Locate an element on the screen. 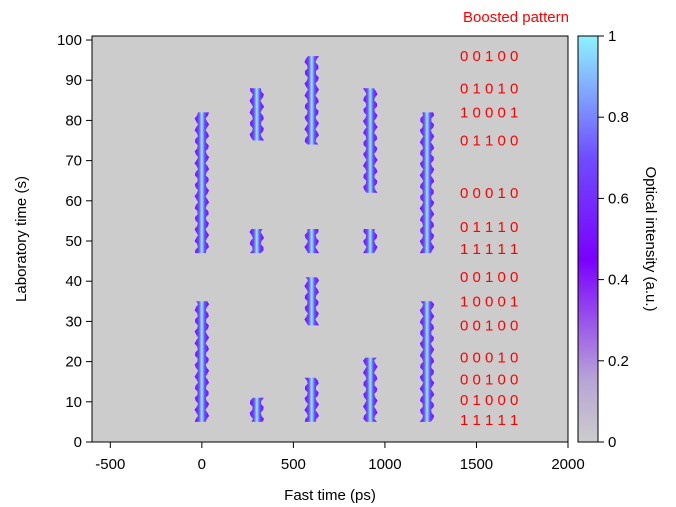  colorbar-tick-label: 0.4 is located at coordinates (618, 280).